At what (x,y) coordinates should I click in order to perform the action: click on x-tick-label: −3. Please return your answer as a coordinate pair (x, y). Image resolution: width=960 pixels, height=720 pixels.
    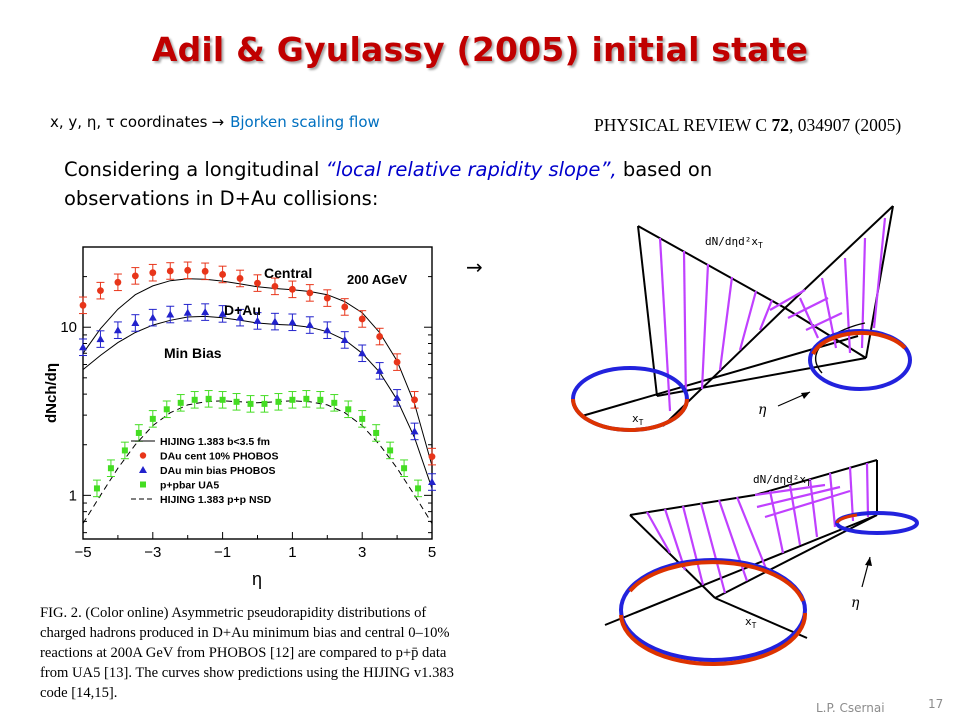
    Looking at the image, I should click on (152, 552).